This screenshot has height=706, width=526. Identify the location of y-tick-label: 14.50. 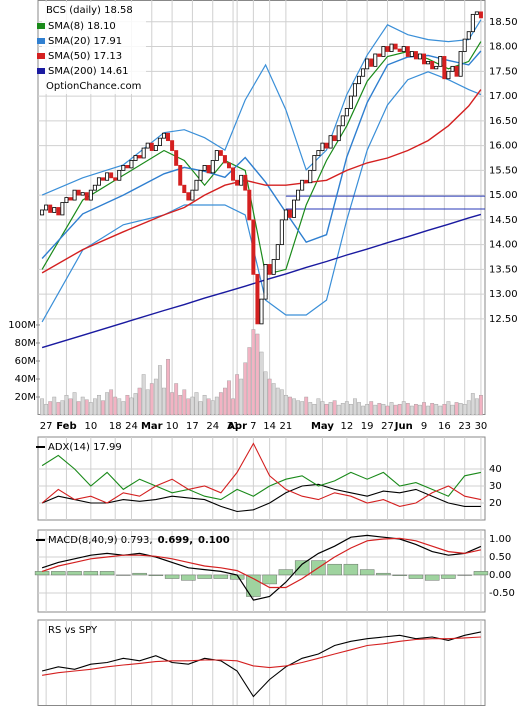
(503, 220).